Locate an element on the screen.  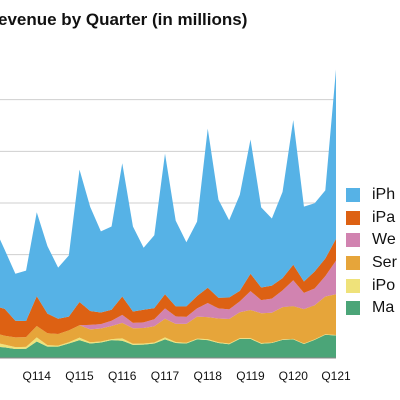
x-tick-label: Q115 is located at coordinates (79, 376).